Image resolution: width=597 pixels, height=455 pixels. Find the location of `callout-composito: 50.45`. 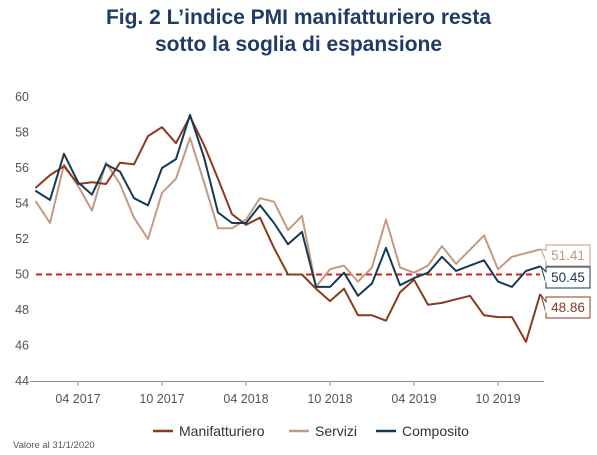

callout-composito: 50.45 is located at coordinates (565, 277).